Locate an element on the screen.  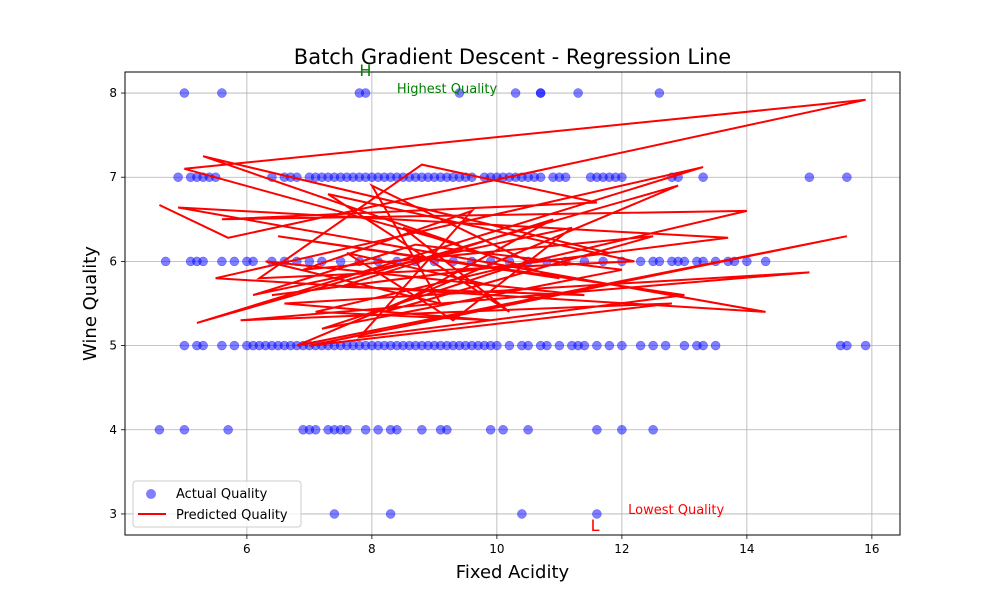
chart-annotation: Highest Quality is located at coordinates (447, 89).